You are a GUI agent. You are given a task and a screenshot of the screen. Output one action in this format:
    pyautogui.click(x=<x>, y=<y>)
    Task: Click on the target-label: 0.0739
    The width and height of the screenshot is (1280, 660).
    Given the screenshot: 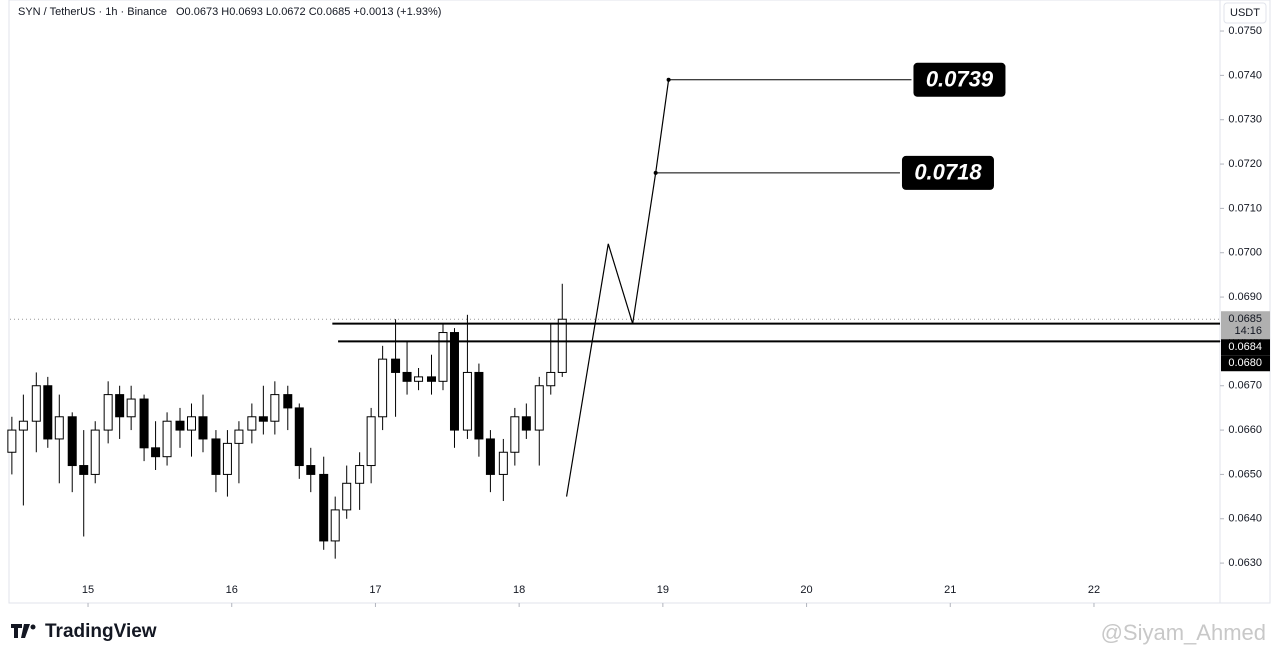 What is the action you would take?
    pyautogui.click(x=960, y=79)
    